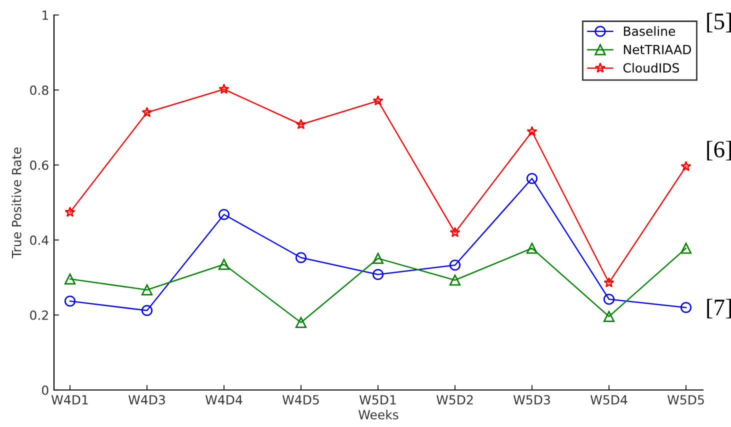 This screenshot has height=427, width=731. I want to click on text: [5], so click(719, 22).